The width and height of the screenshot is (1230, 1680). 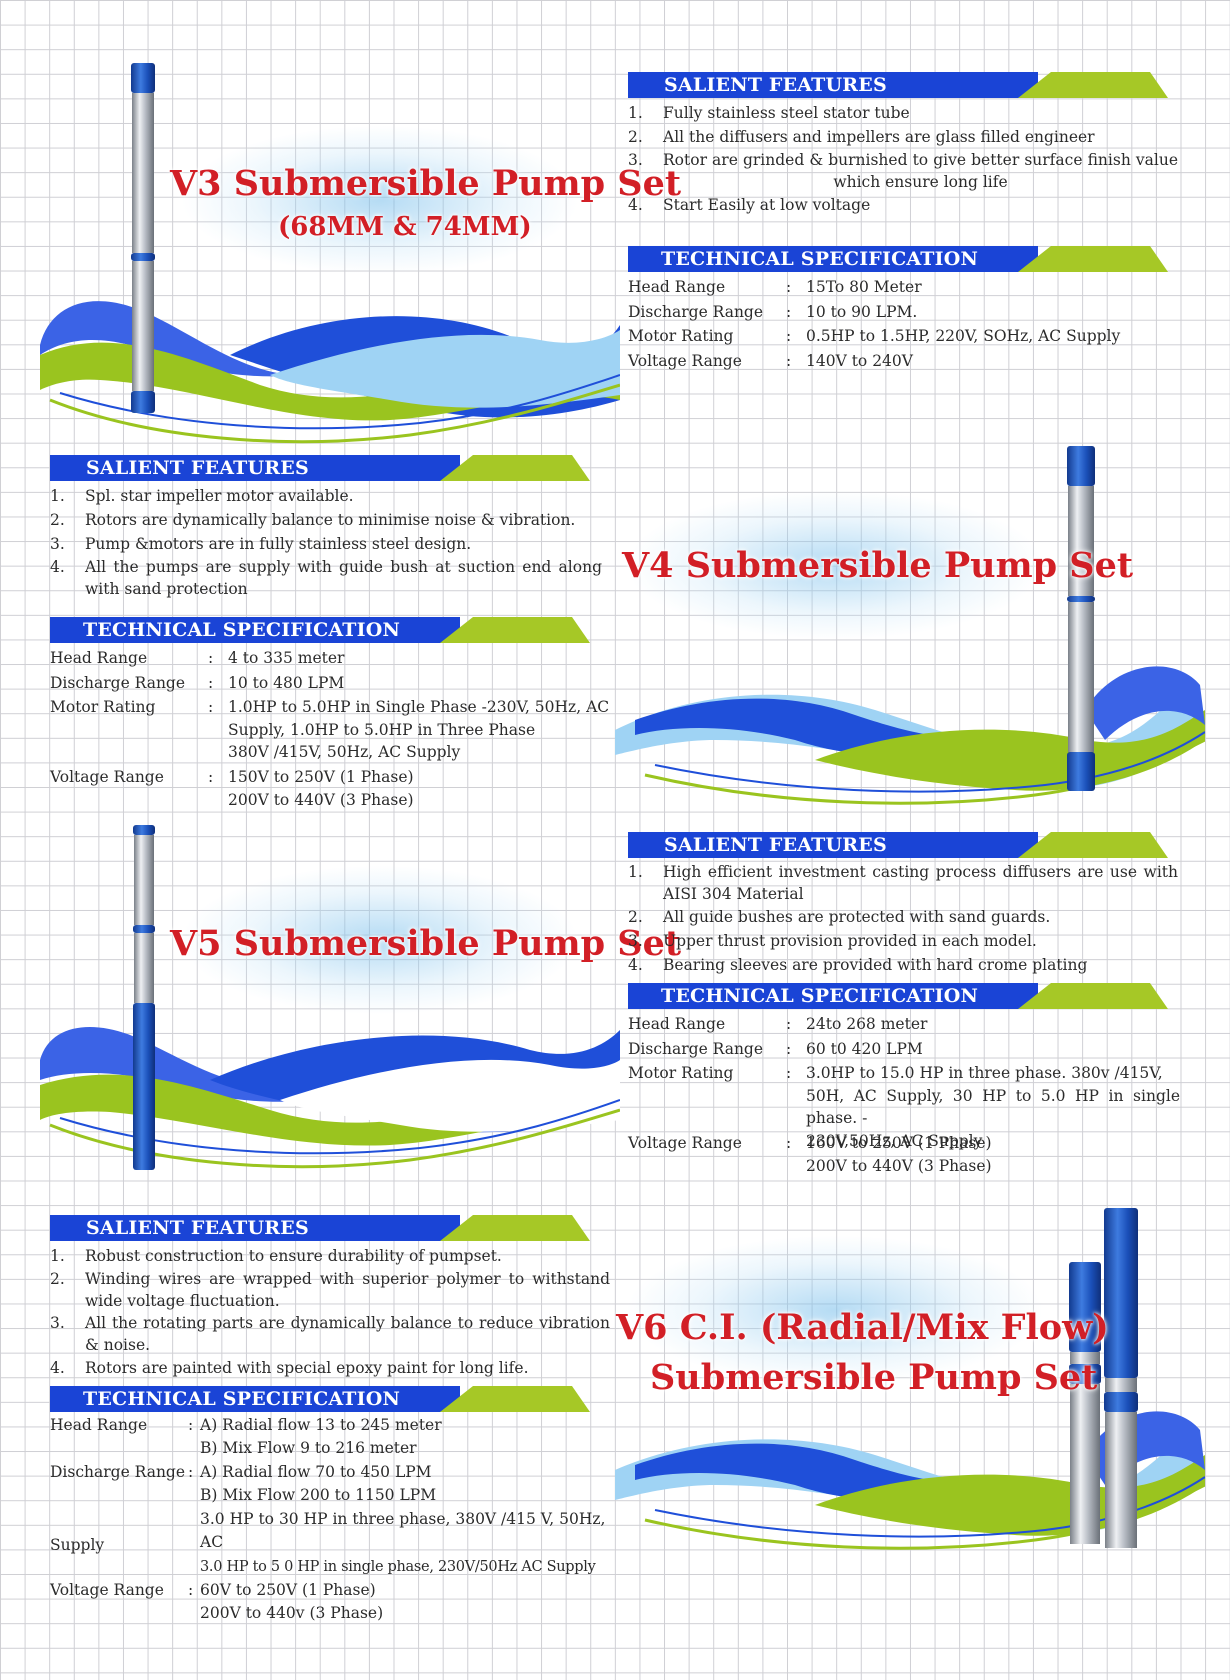 I want to click on v4-title: V4 Submersible Pump Set, so click(x=878, y=565).